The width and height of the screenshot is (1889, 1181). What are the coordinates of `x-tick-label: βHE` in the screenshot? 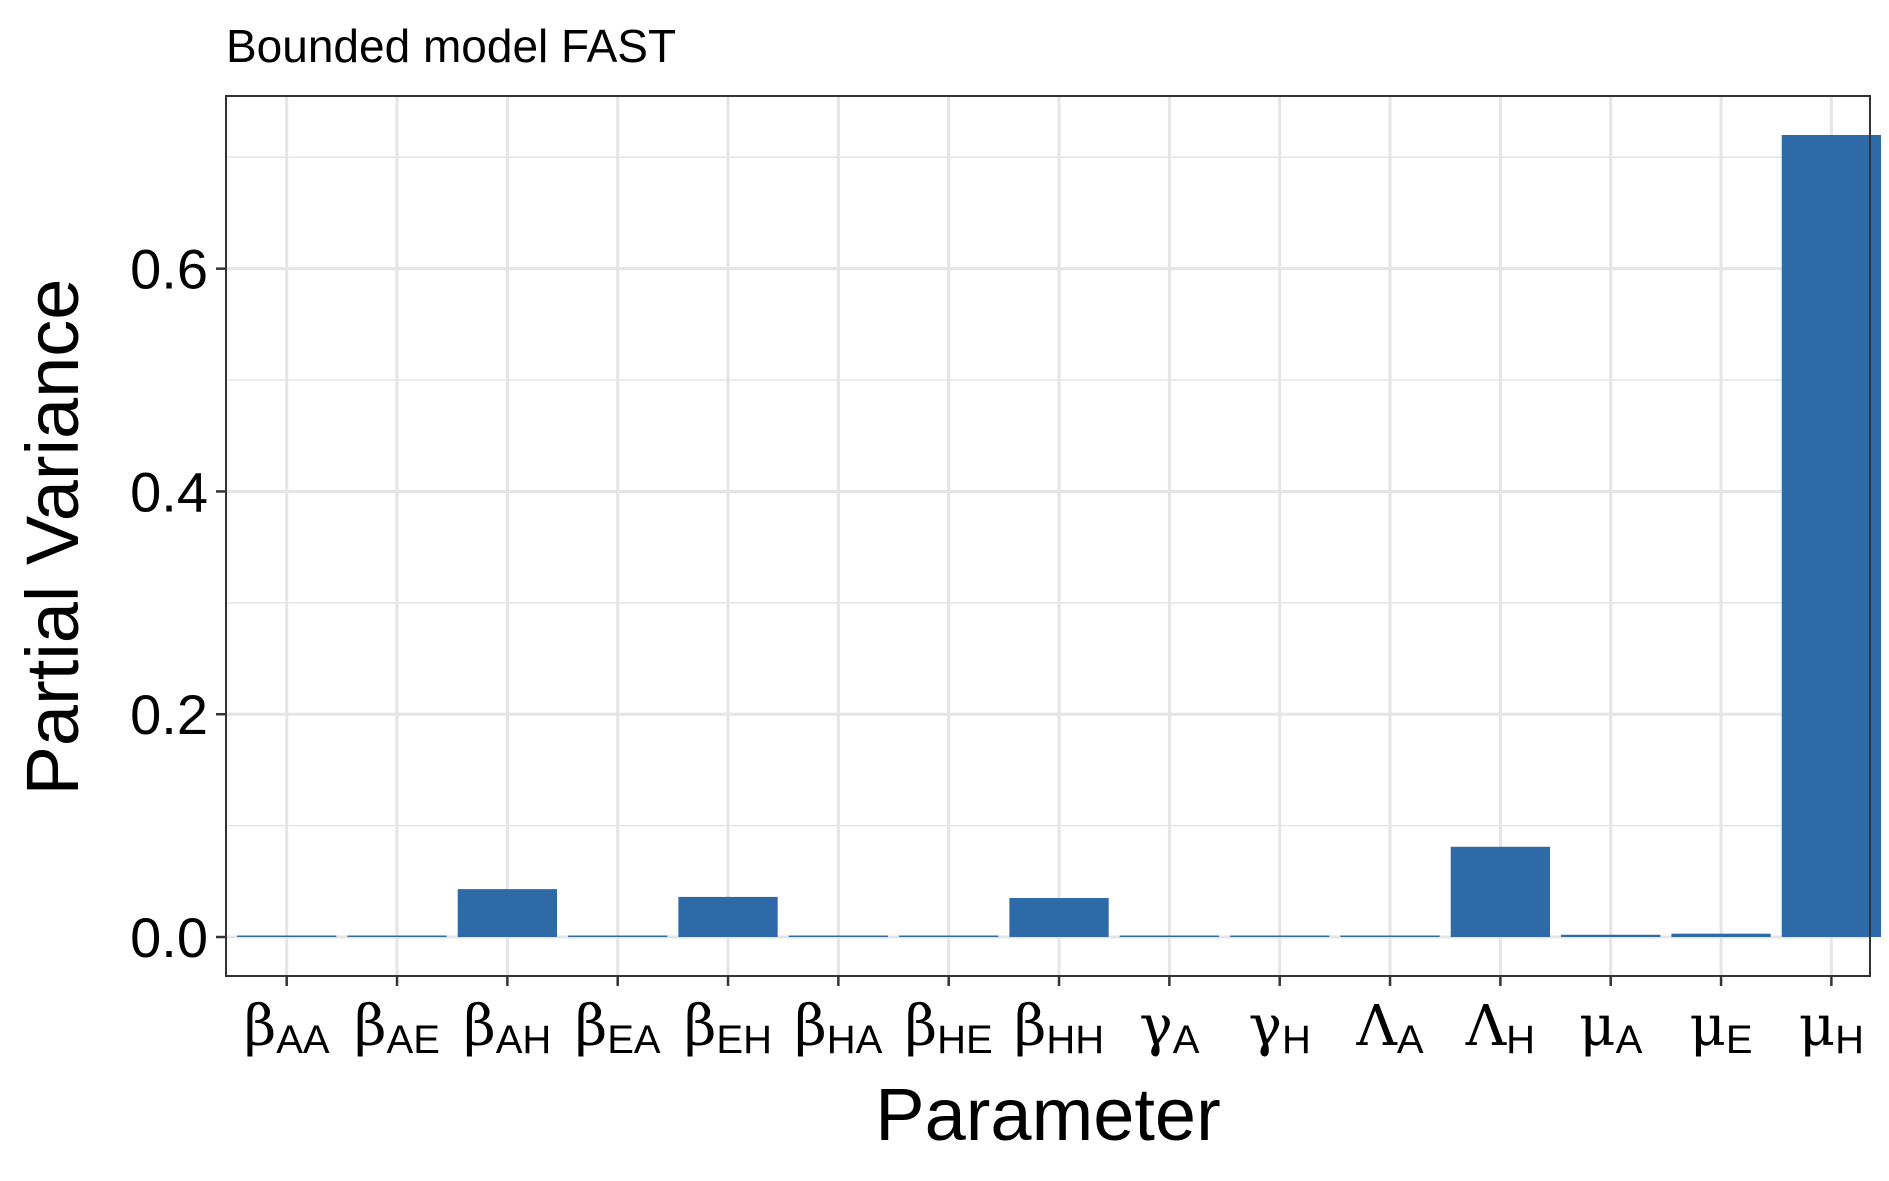 It's located at (949, 1028).